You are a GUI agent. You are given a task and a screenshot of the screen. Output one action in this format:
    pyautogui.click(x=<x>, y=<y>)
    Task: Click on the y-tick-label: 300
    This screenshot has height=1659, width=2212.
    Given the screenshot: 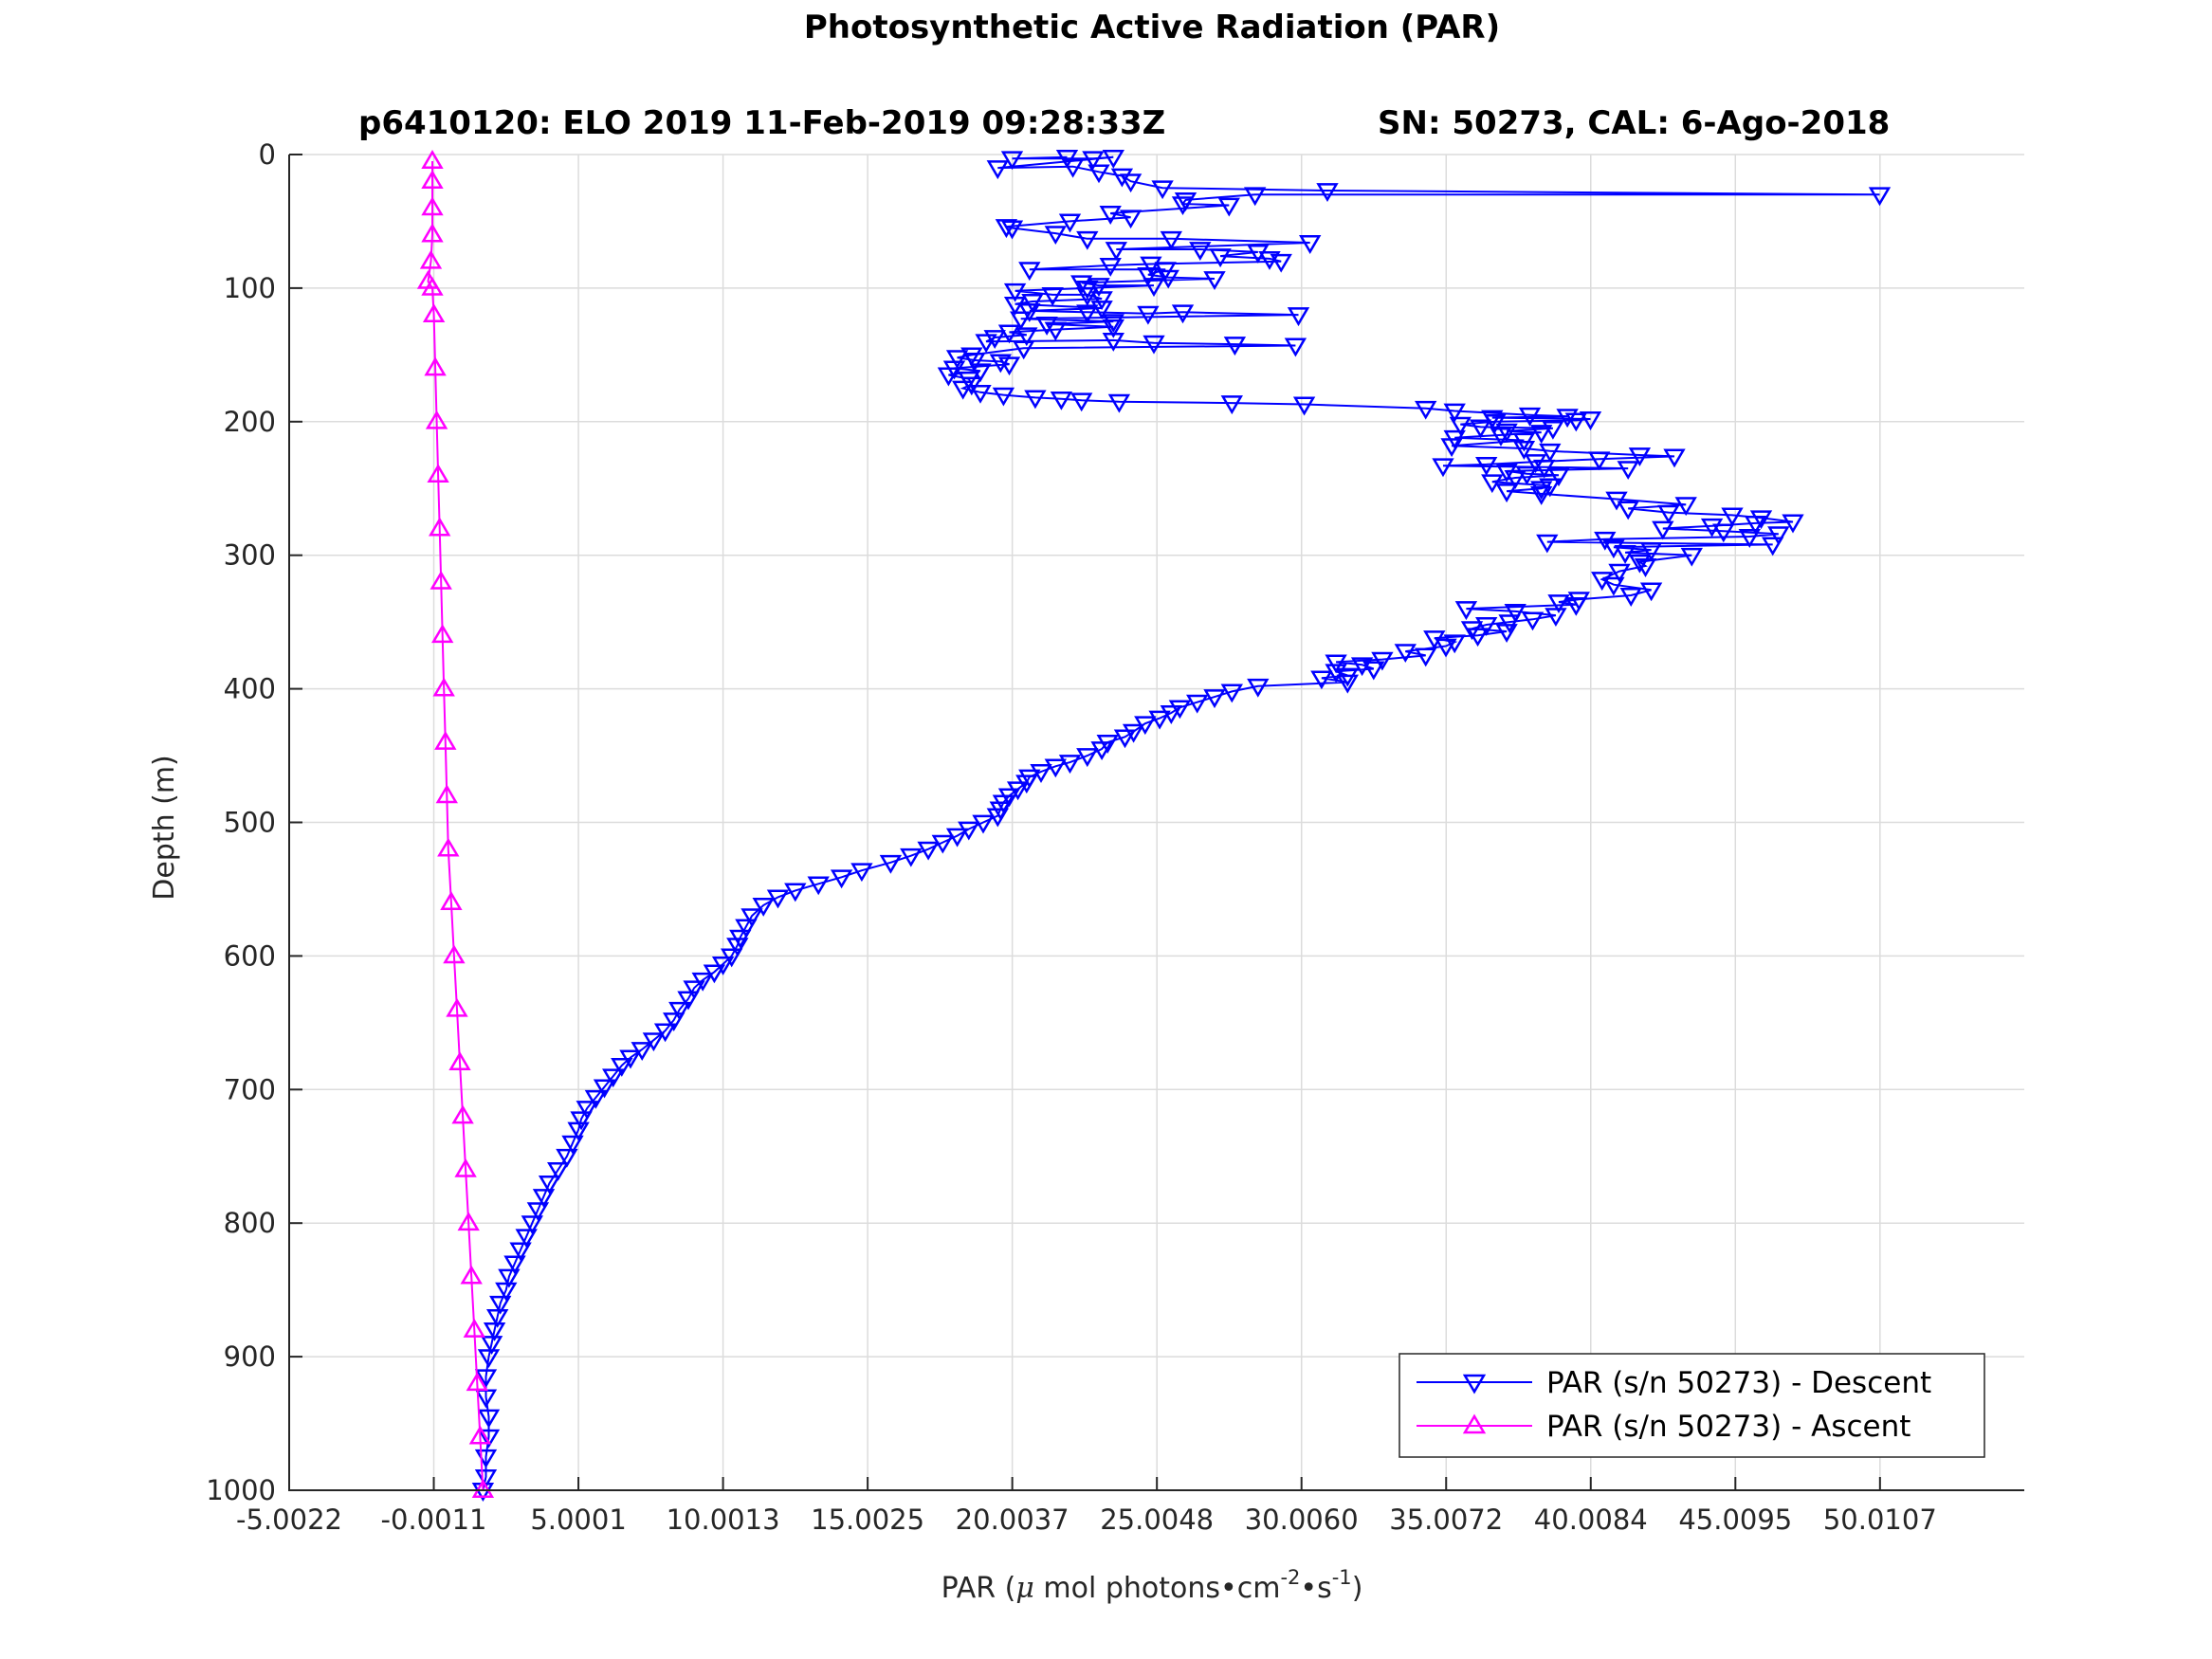 What is the action you would take?
    pyautogui.click(x=250, y=555)
    